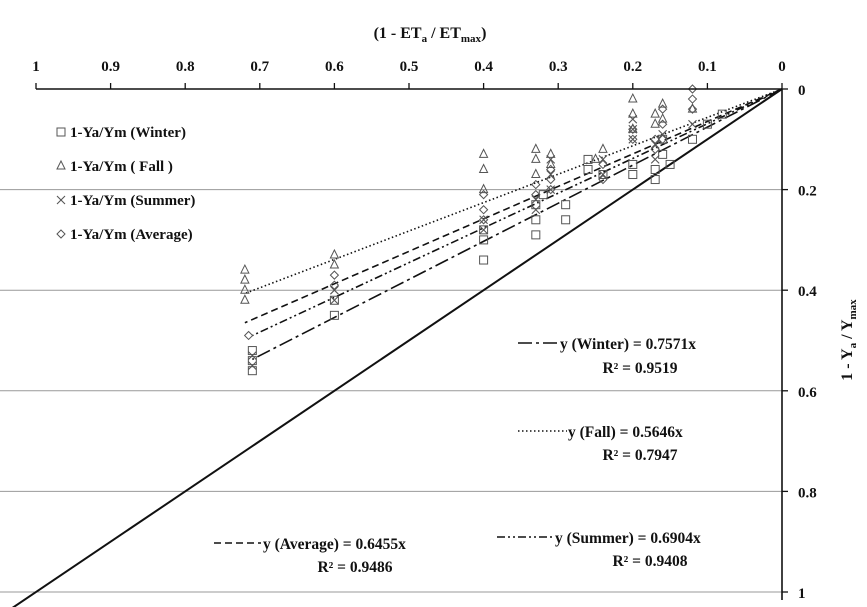 This screenshot has width=867, height=607. I want to click on legend-label-3: 1-Ya/Ym (Average), so click(131, 235).